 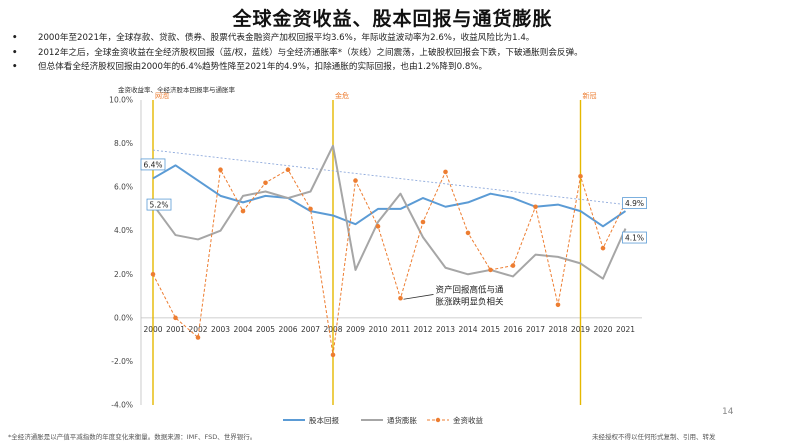 What do you see at coordinates (121, 100) in the screenshot?
I see `y-tick-label: 10.0%` at bounding box center [121, 100].